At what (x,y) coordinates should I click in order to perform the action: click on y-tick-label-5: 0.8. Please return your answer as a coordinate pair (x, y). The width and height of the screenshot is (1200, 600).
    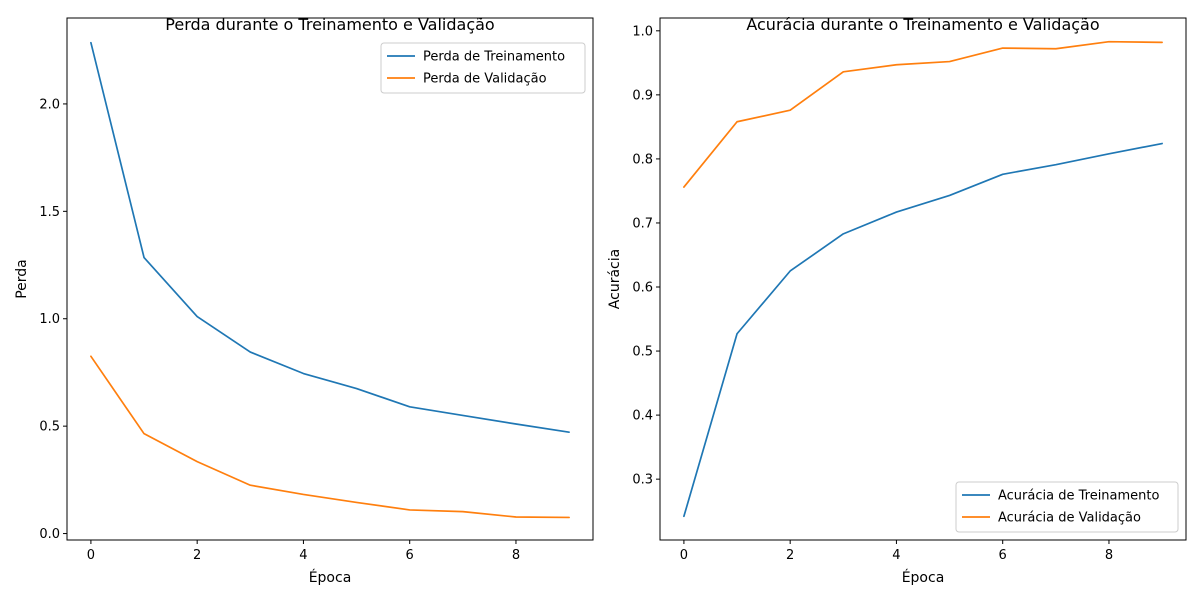
    Looking at the image, I should click on (642, 159).